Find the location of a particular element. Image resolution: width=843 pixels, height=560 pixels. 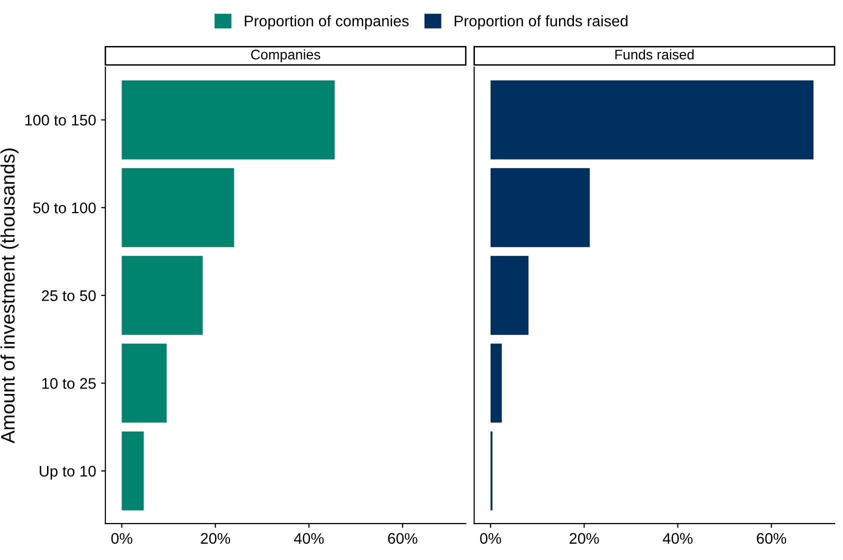

y-axis-title: Amount of investment (thousands) is located at coordinates (9, 296).